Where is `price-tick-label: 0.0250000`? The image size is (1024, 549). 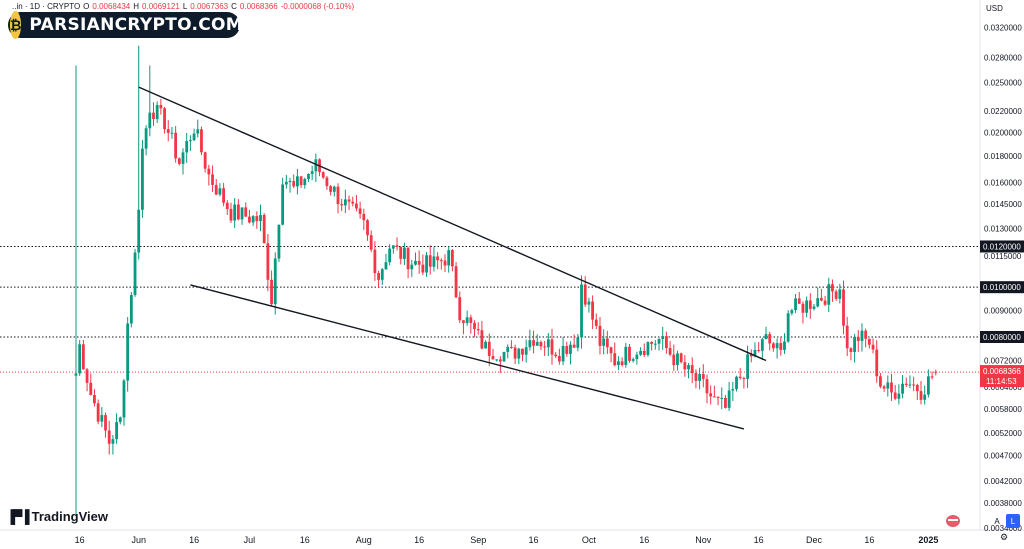 price-tick-label: 0.0250000 is located at coordinates (1003, 83).